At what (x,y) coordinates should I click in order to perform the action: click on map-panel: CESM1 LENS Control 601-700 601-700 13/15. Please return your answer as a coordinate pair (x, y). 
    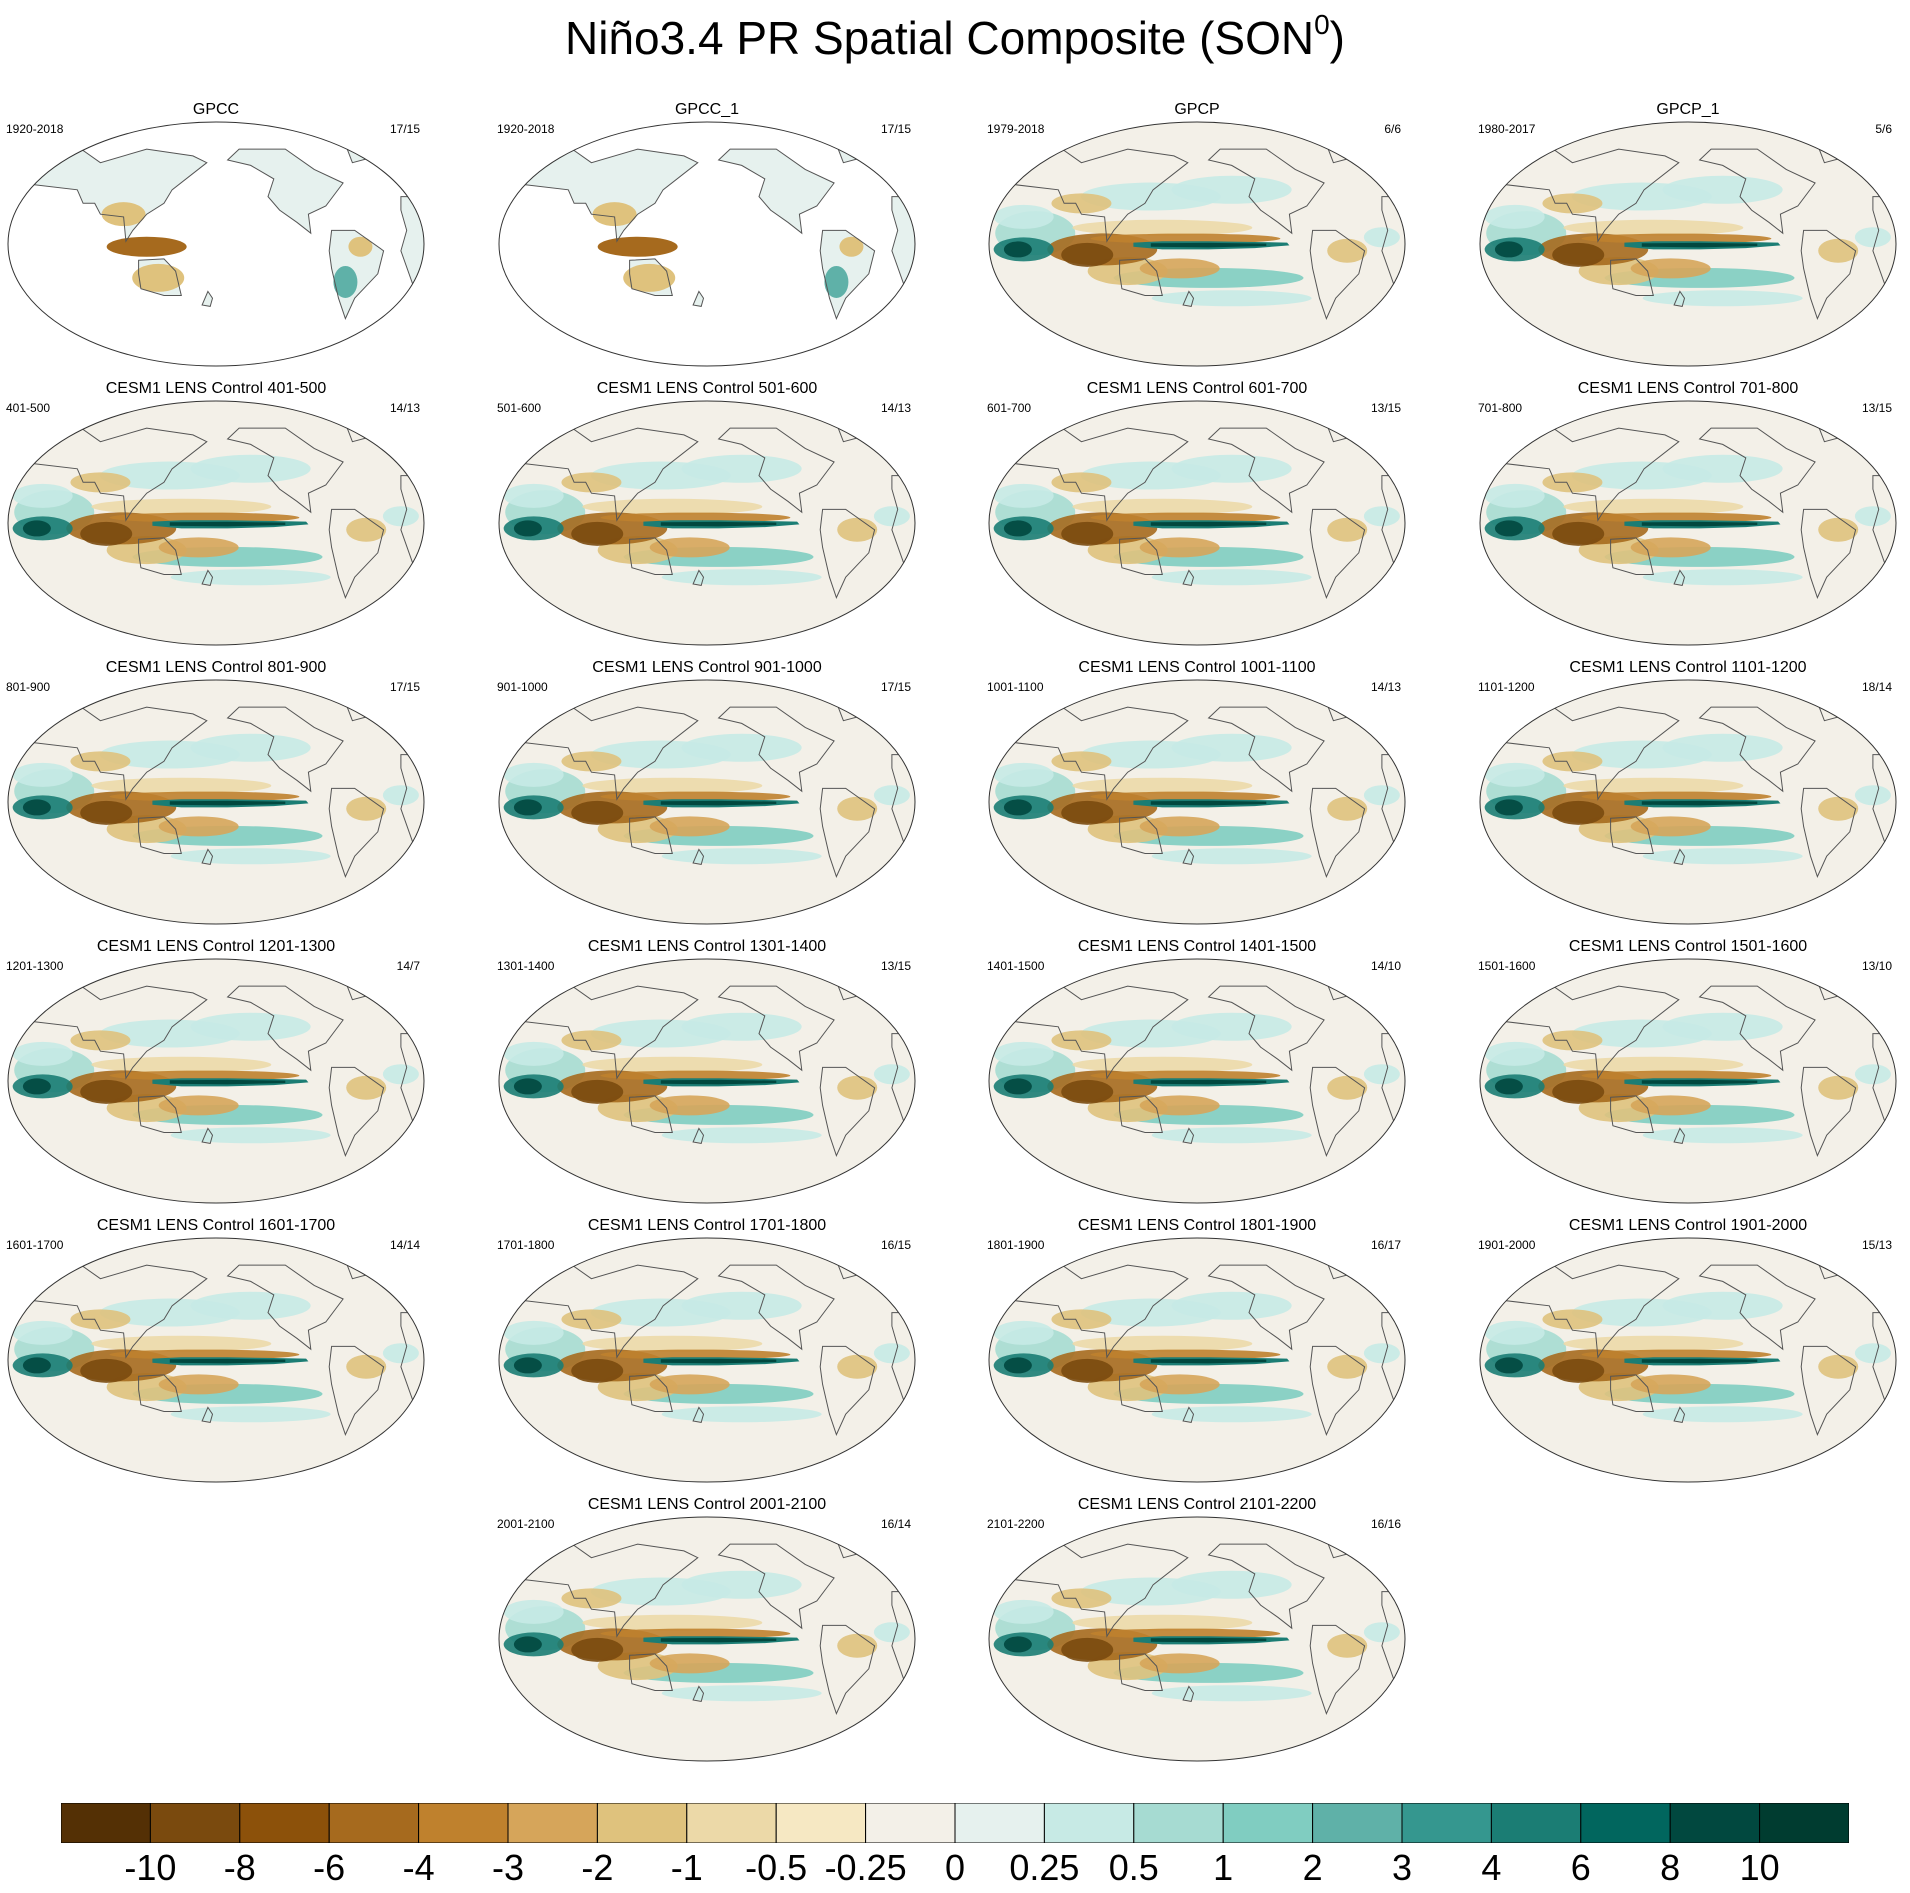
    Looking at the image, I should click on (1197, 515).